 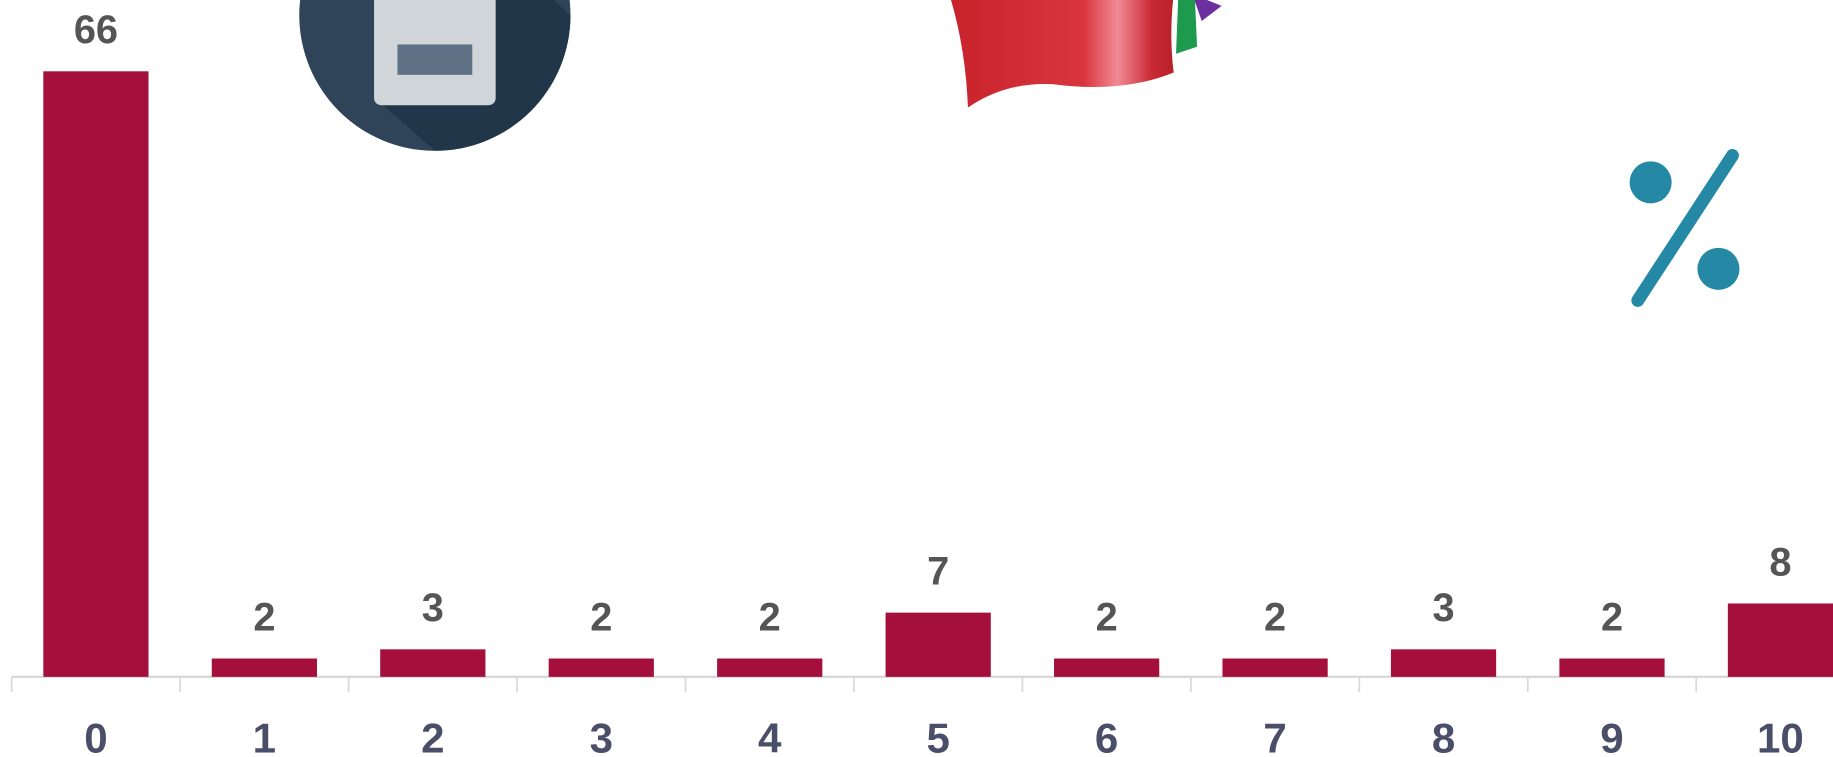 What do you see at coordinates (432, 735) in the screenshot?
I see `x-tick-label: 2` at bounding box center [432, 735].